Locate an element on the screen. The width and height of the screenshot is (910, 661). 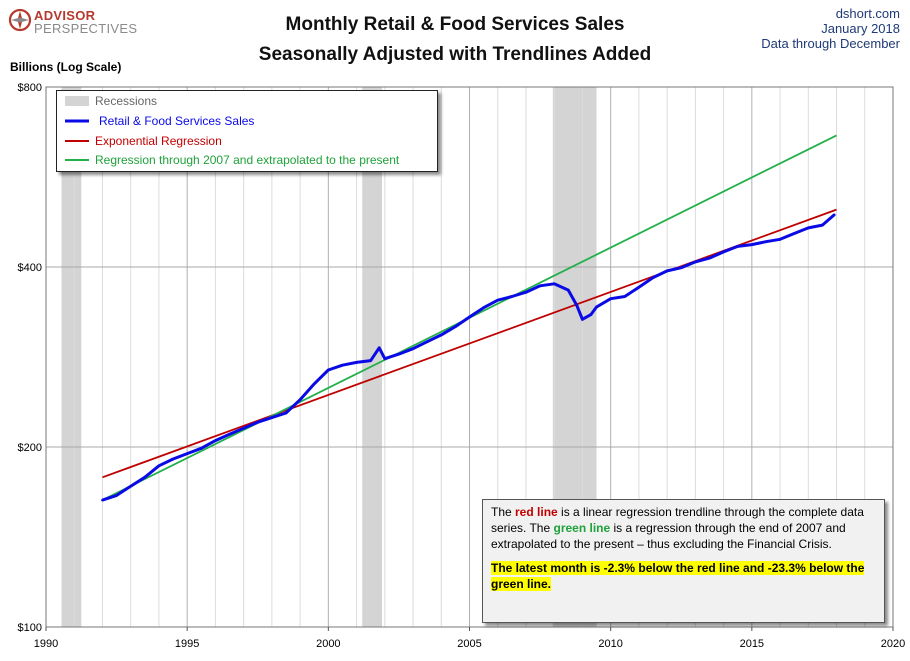
recession-band is located at coordinates (71, 357).